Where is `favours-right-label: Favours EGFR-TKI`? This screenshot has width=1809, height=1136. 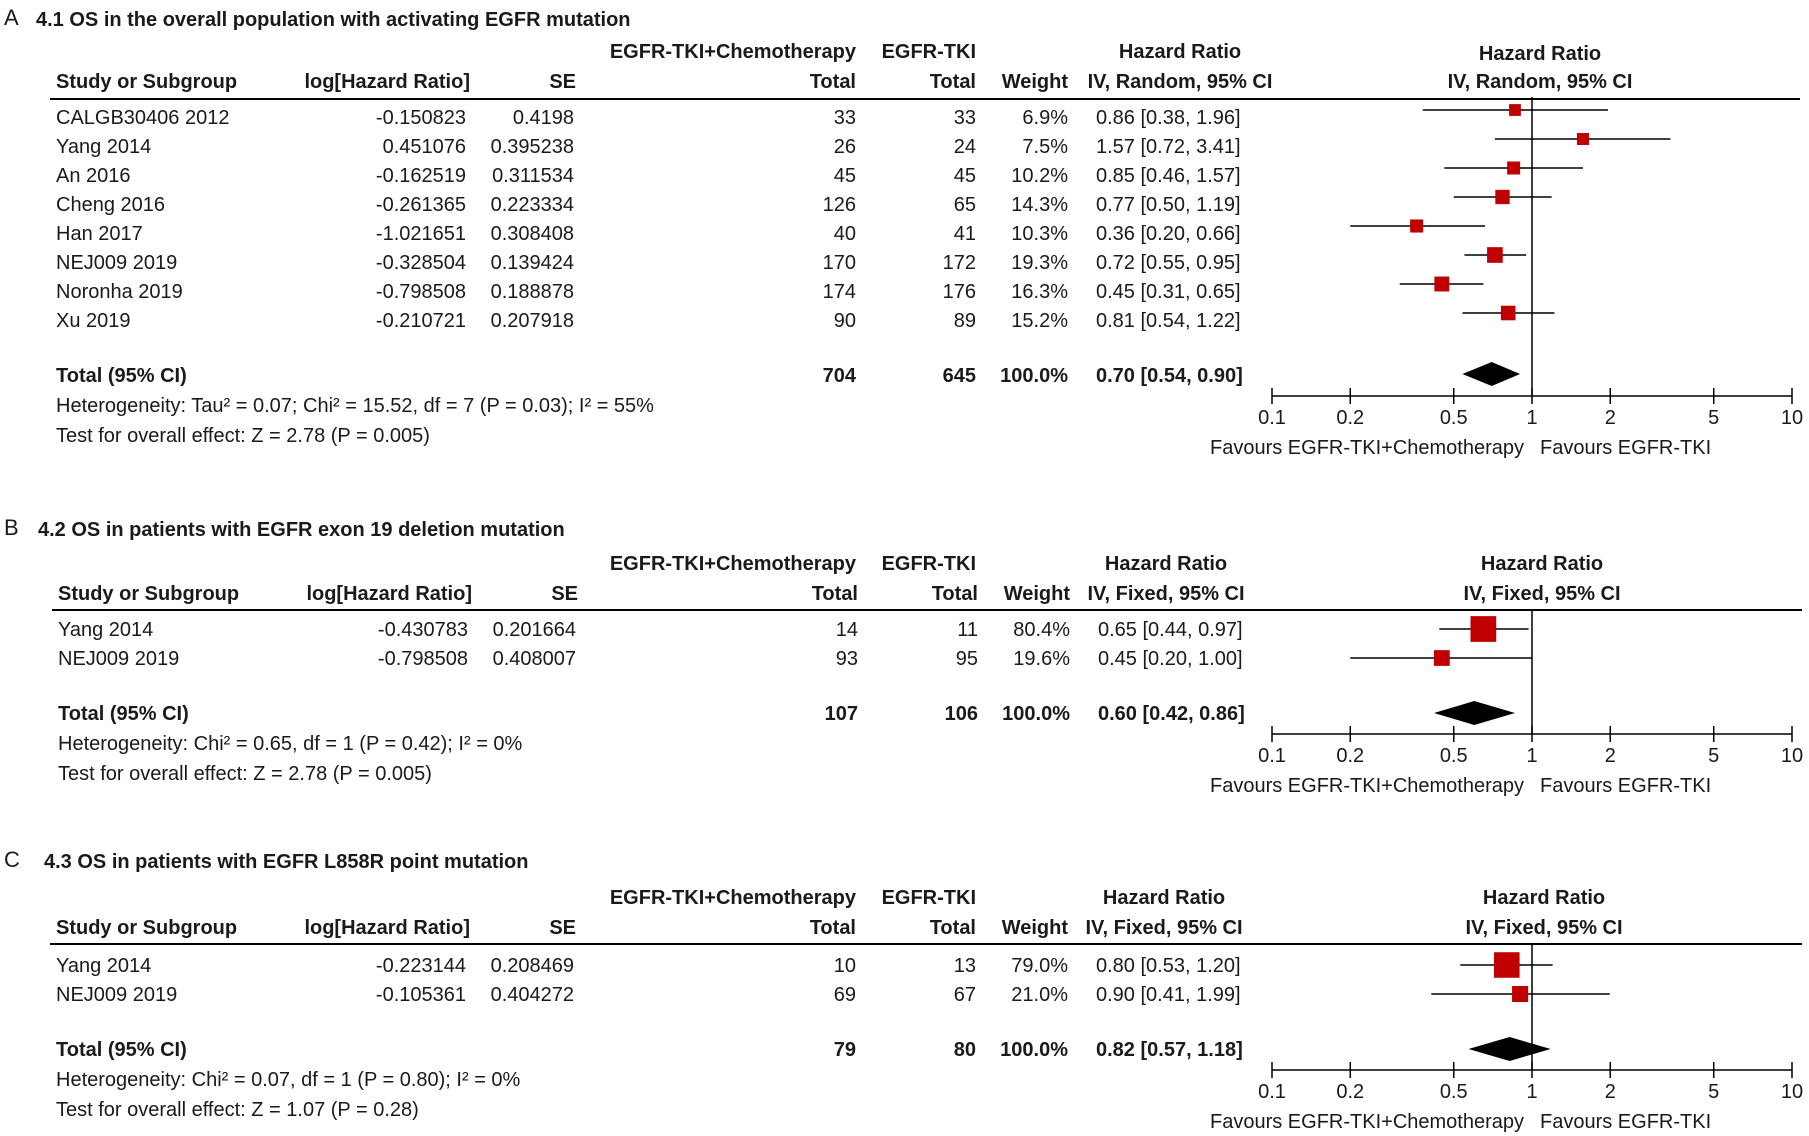 favours-right-label: Favours EGFR-TKI is located at coordinates (1625, 448).